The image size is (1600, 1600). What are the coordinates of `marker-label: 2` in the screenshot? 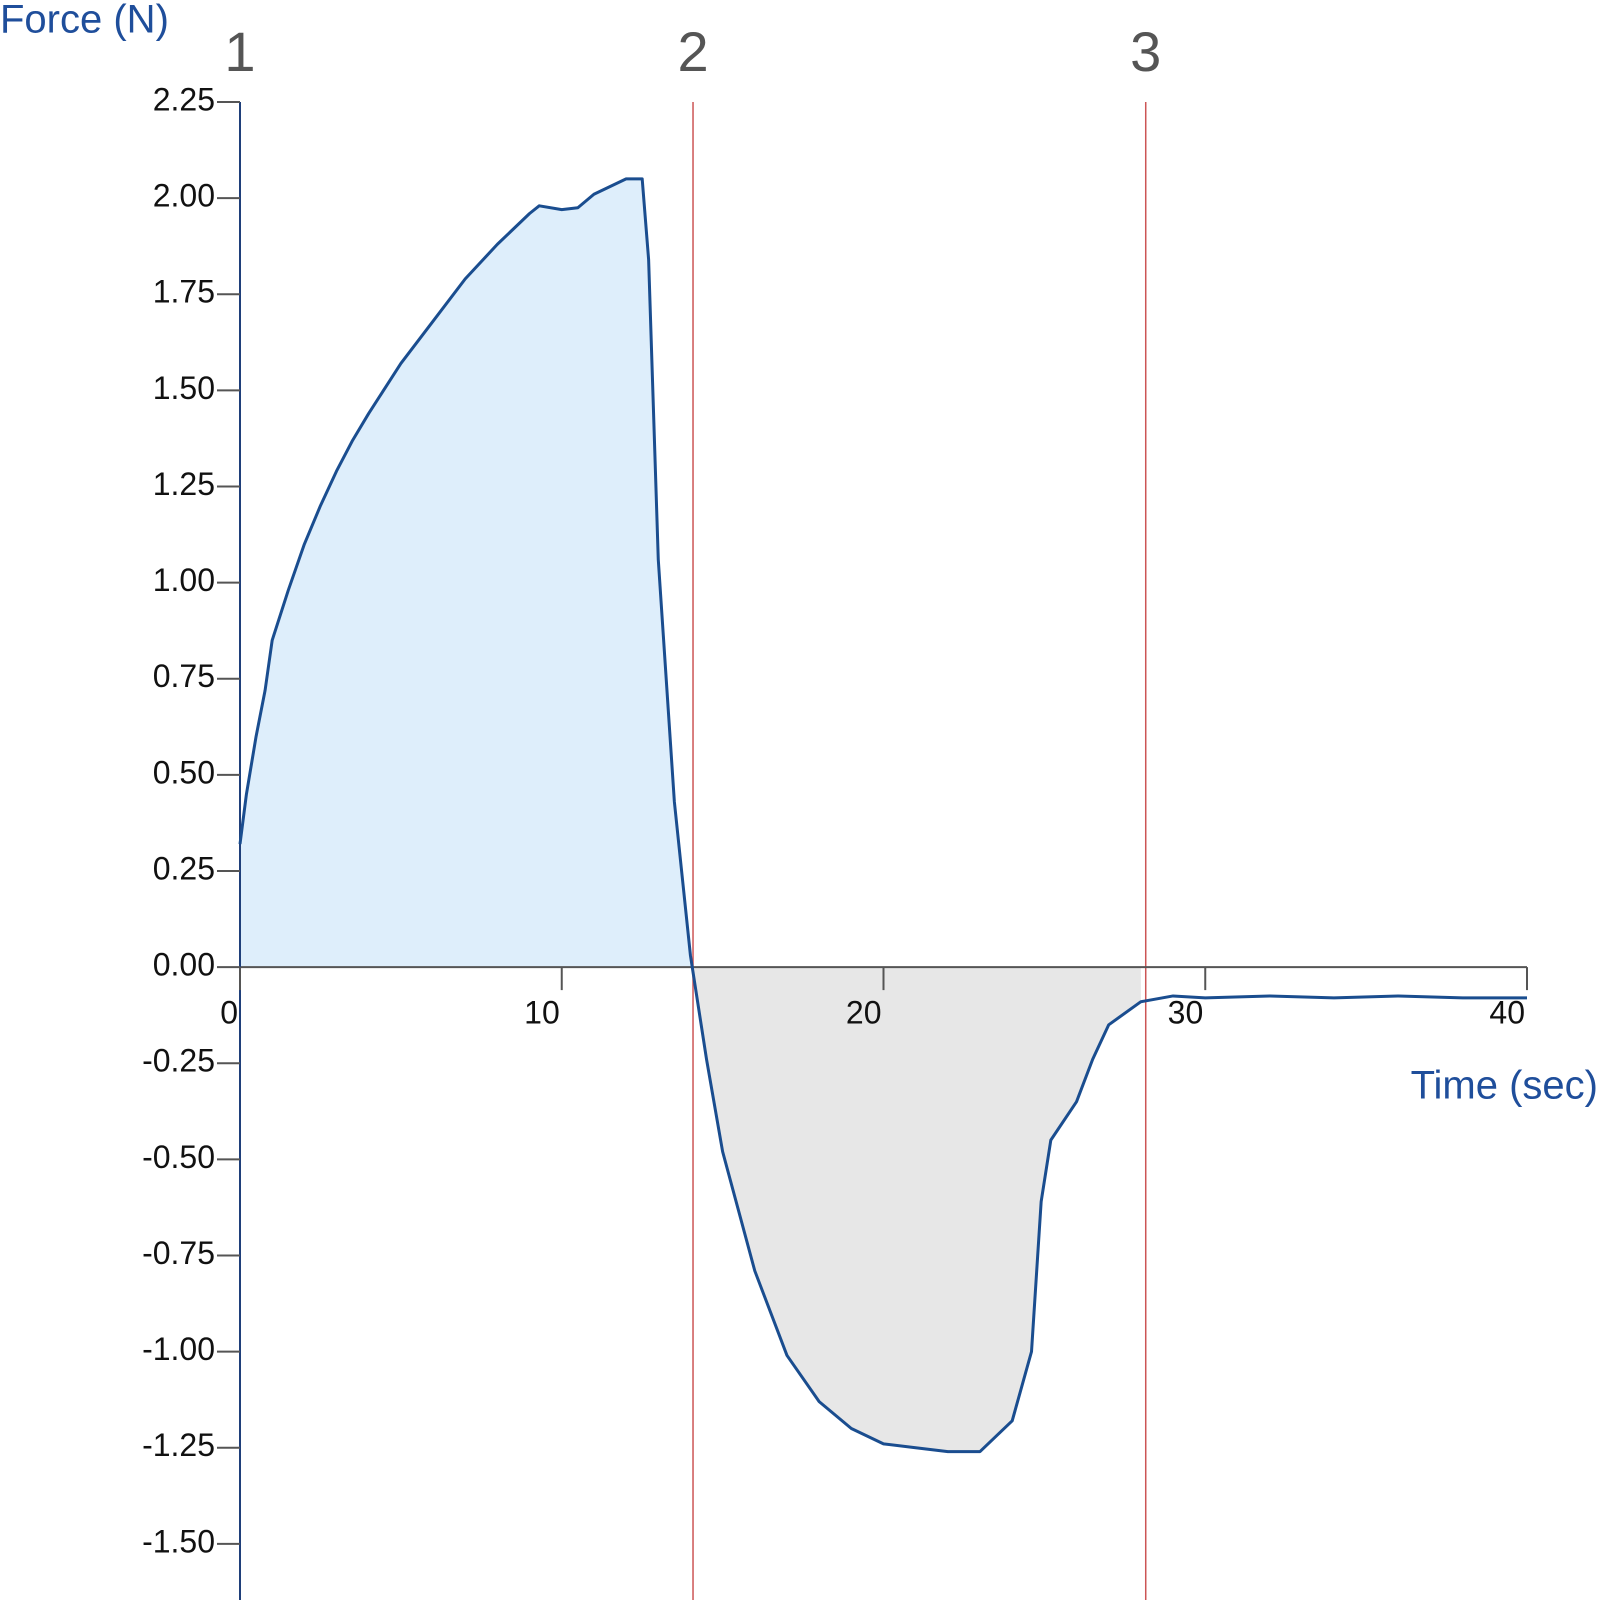 It's located at (692, 51).